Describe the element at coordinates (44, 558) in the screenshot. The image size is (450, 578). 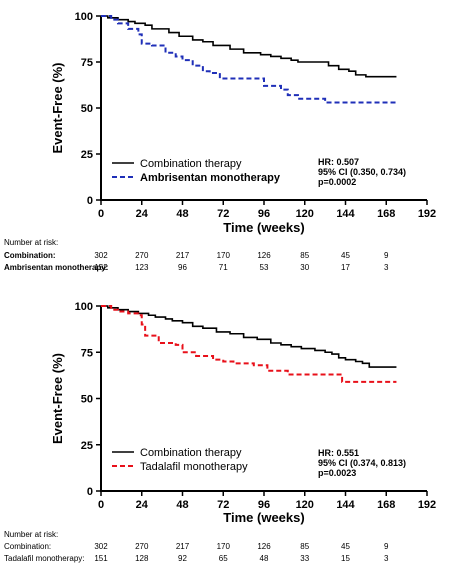
I see `risk-row-label: Tadalafil monotherapy:` at that location.